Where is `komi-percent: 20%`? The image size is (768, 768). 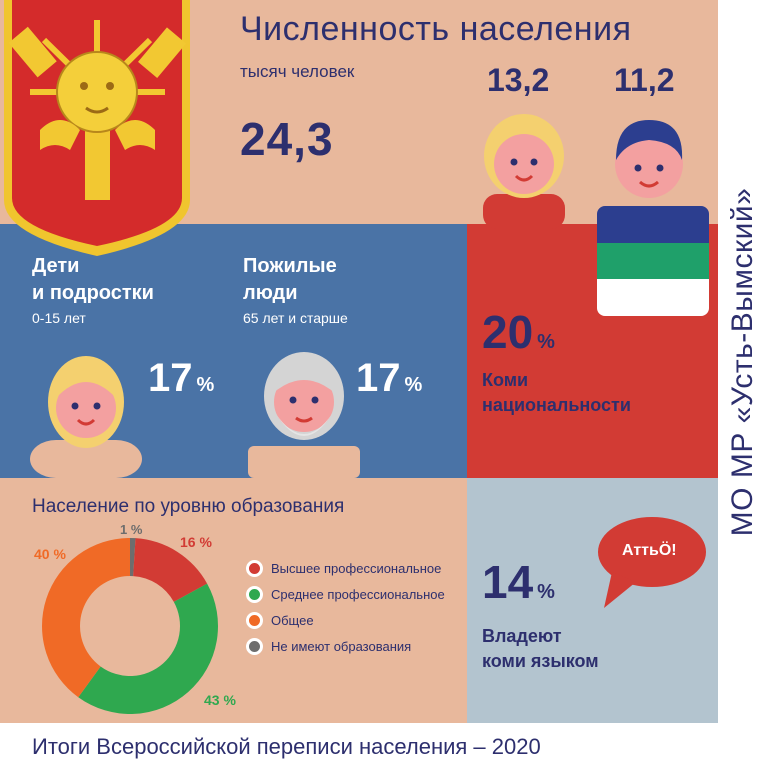 komi-percent: 20% is located at coordinates (518, 332).